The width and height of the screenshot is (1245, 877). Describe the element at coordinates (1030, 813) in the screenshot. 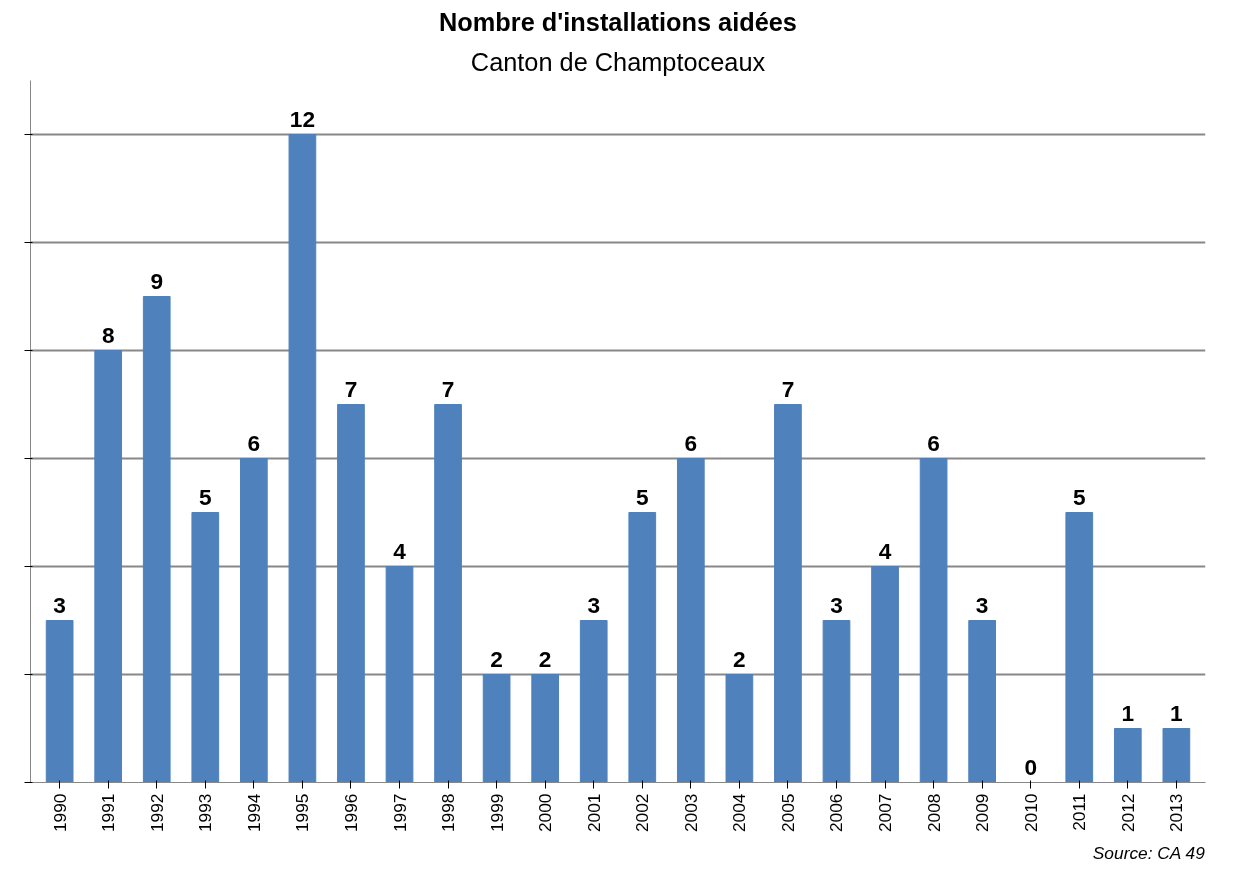

I see `x-tick-label: 2010` at that location.